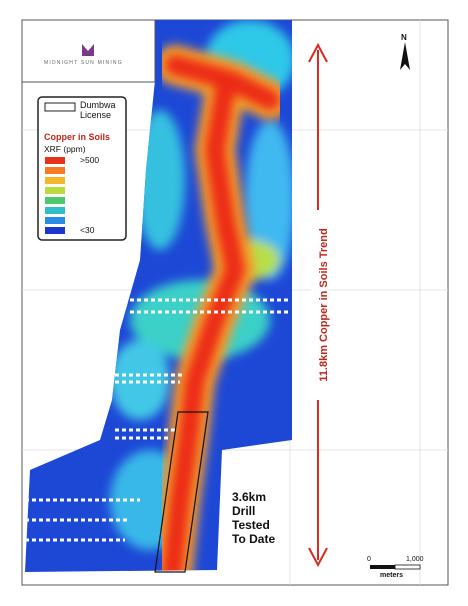  I want to click on scale-label: 1,000, so click(415, 559).